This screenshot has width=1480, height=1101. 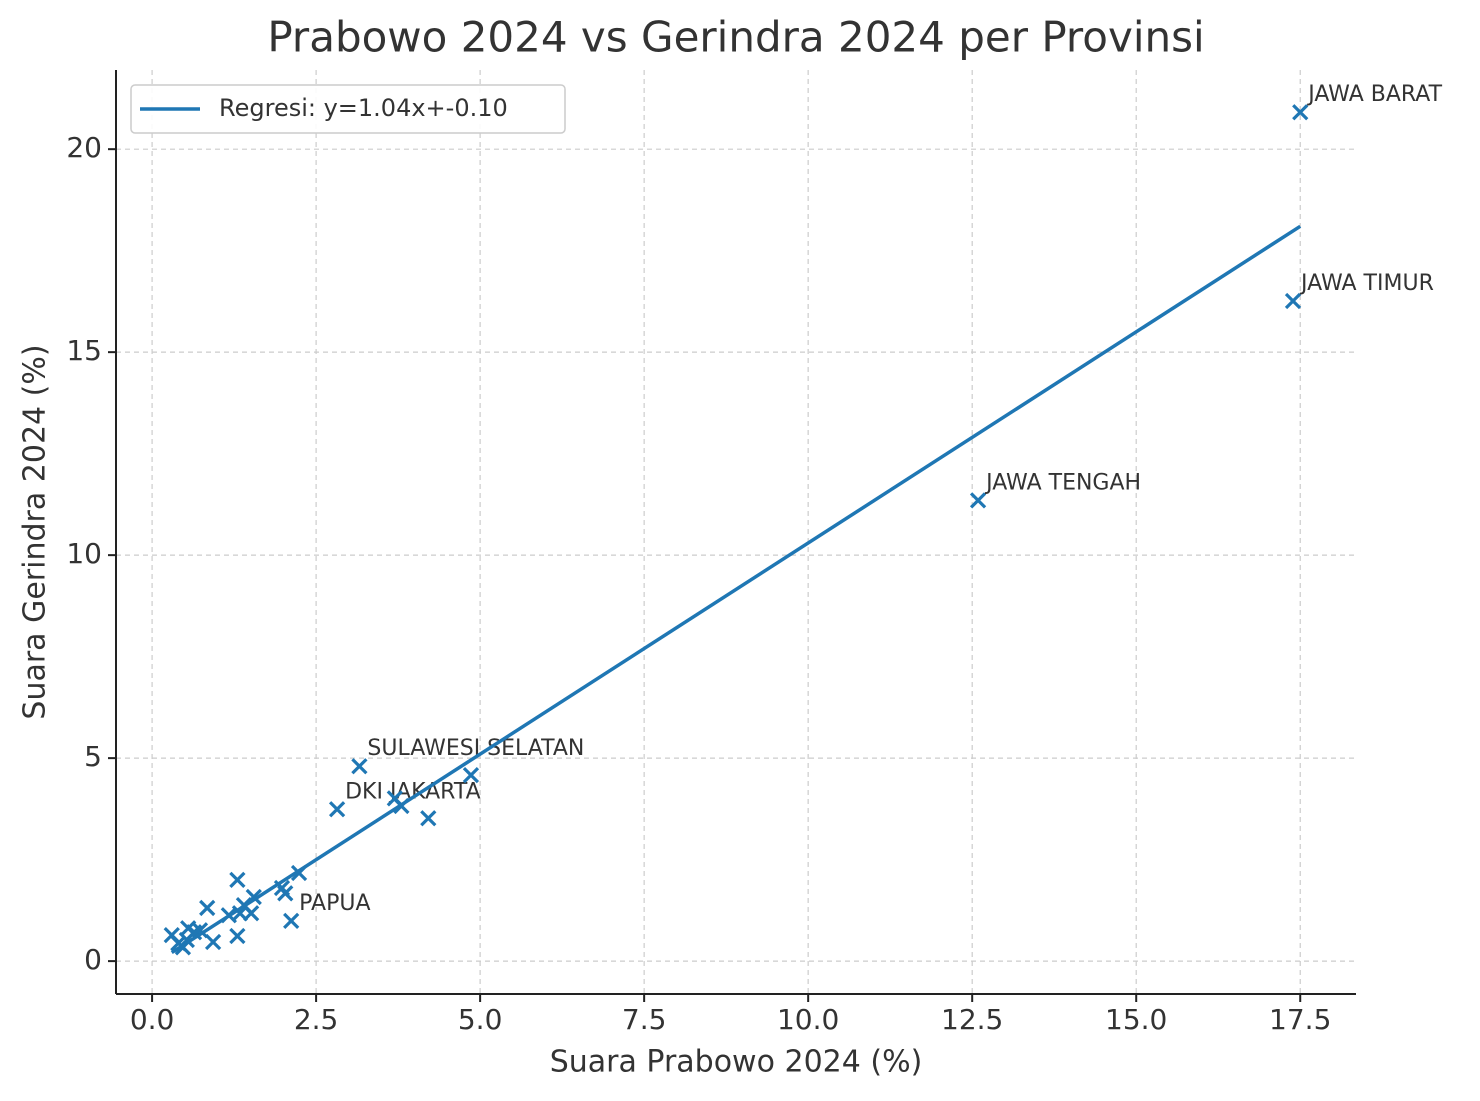 What do you see at coordinates (93, 756) in the screenshot?
I see `y-tick-label: 5` at bounding box center [93, 756].